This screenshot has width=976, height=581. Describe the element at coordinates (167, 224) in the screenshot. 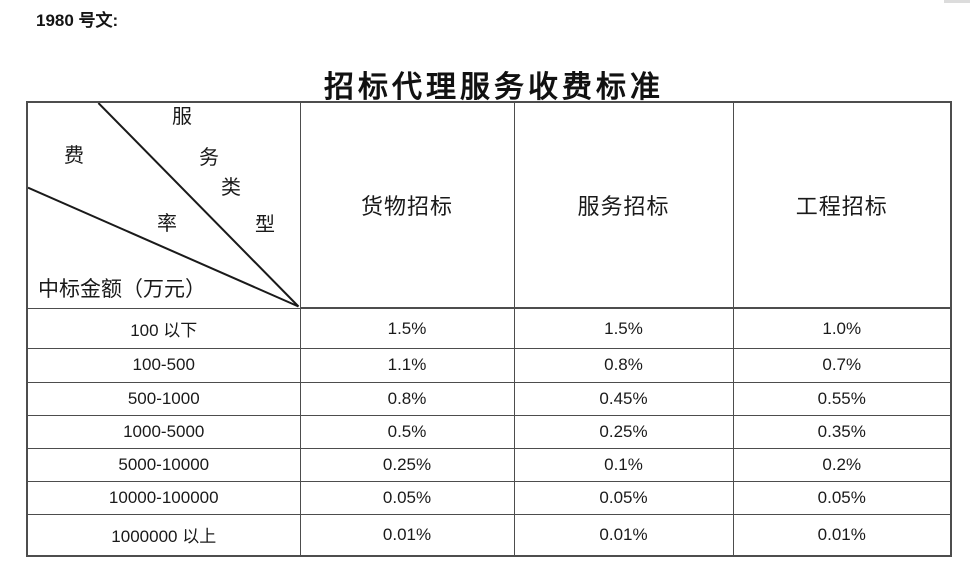

I see `corner-label-fee-rate-char: 率` at that location.